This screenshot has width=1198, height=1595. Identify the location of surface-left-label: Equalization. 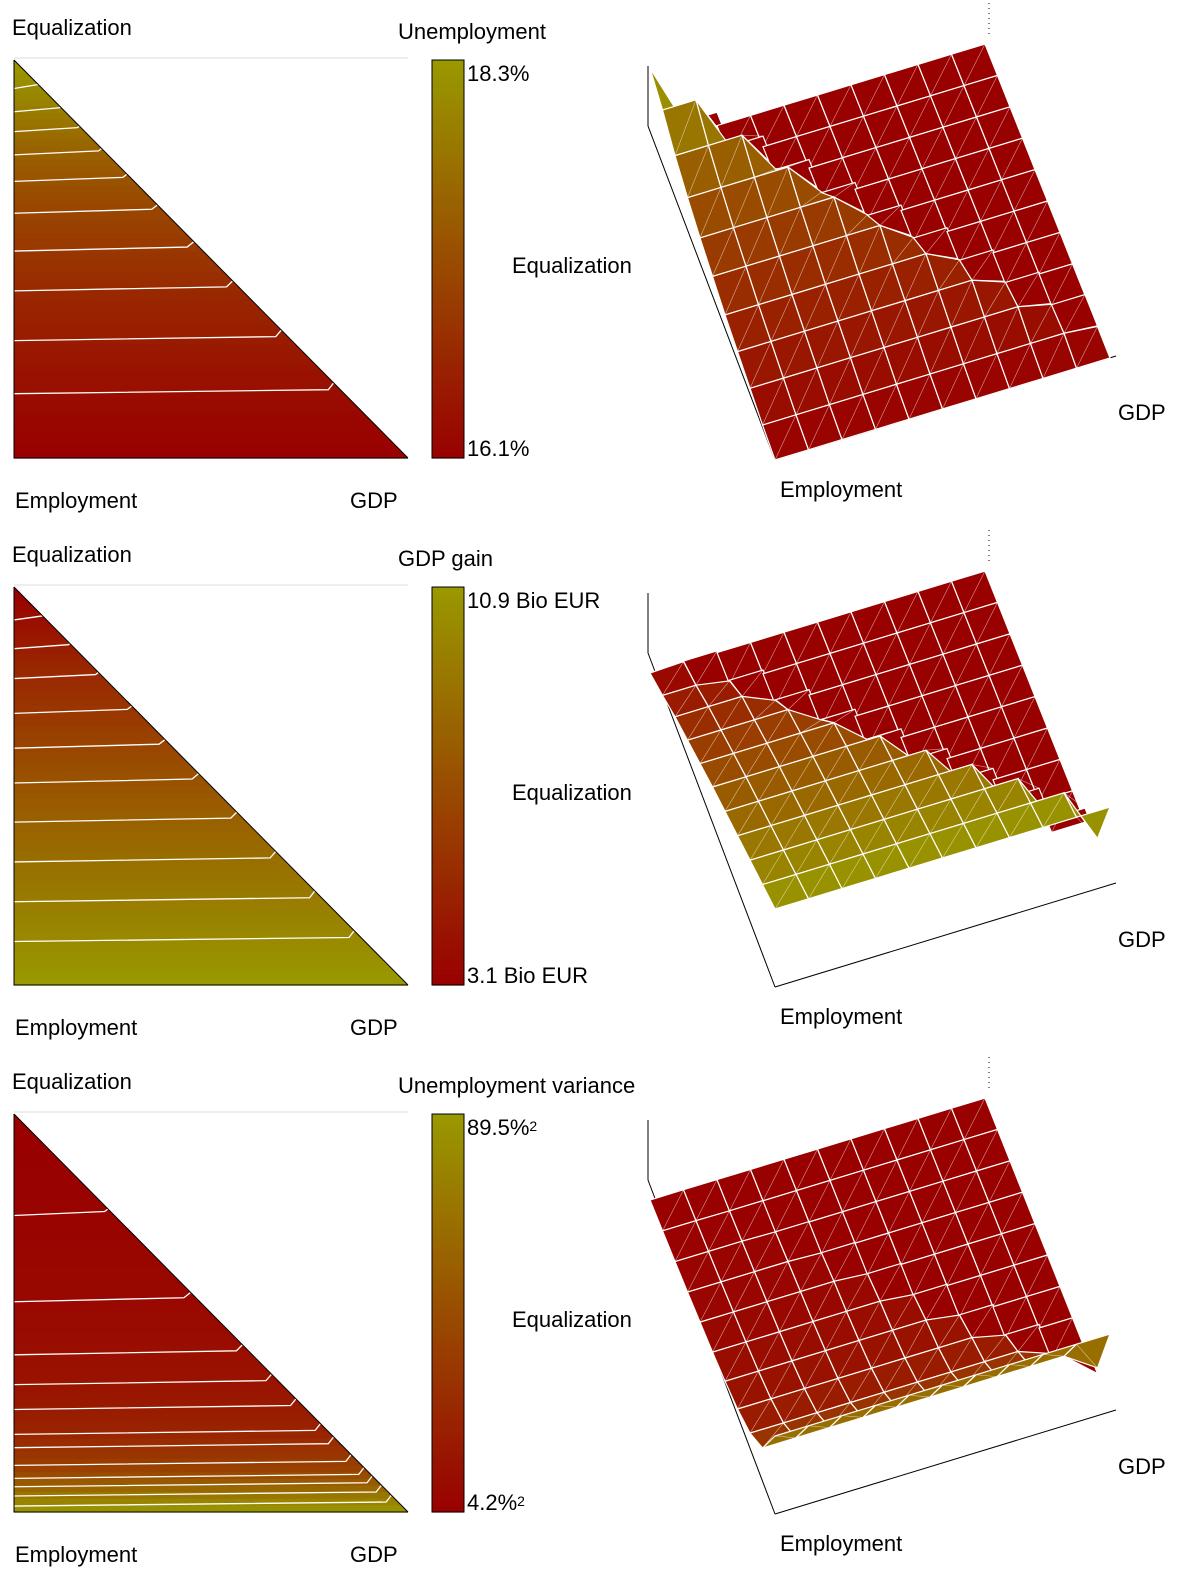
(572, 792).